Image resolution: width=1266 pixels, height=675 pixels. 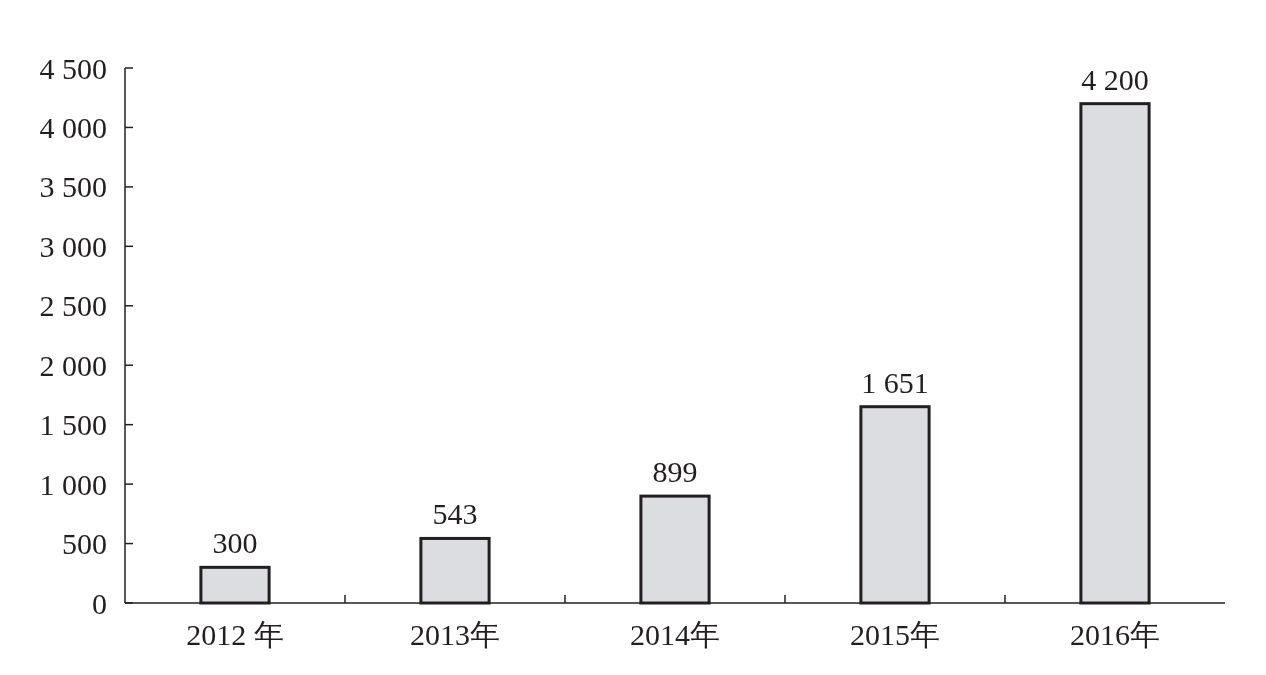 I want to click on x-tick-label: 2015年, so click(x=895, y=634).